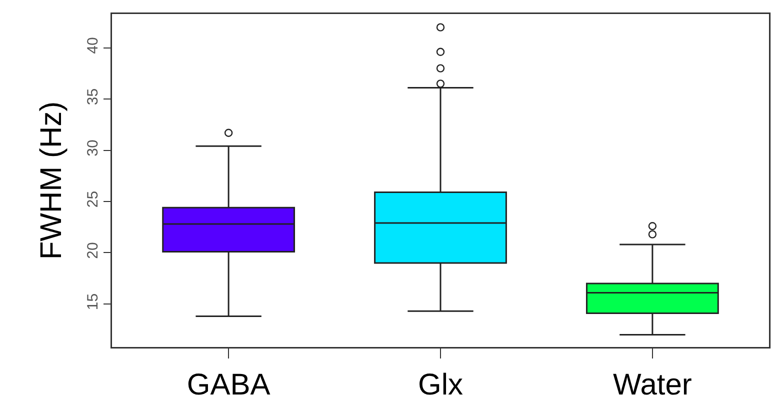  What do you see at coordinates (440, 384) in the screenshot?
I see `x-tick-label: Glx` at bounding box center [440, 384].